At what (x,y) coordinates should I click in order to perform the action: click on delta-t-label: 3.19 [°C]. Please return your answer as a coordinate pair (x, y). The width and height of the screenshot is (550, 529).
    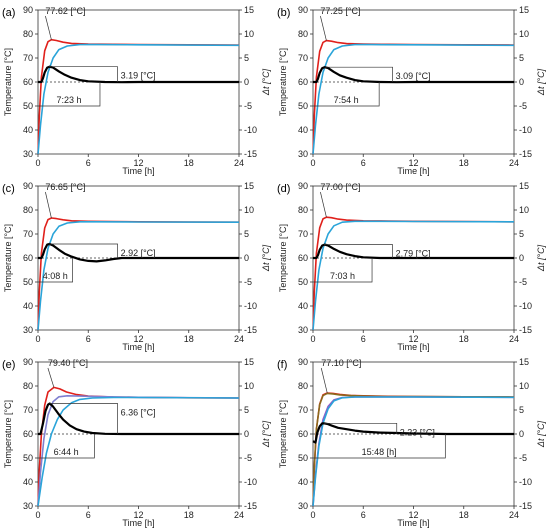
    Looking at the image, I should click on (138, 76).